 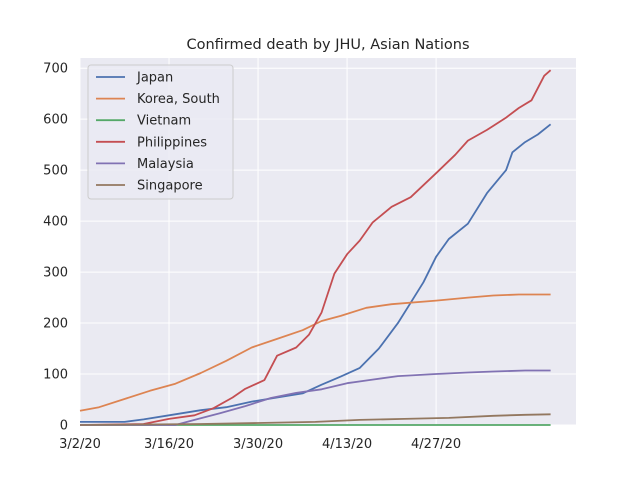 What do you see at coordinates (55, 273) in the screenshot?
I see `y-tick-label: 300` at bounding box center [55, 273].